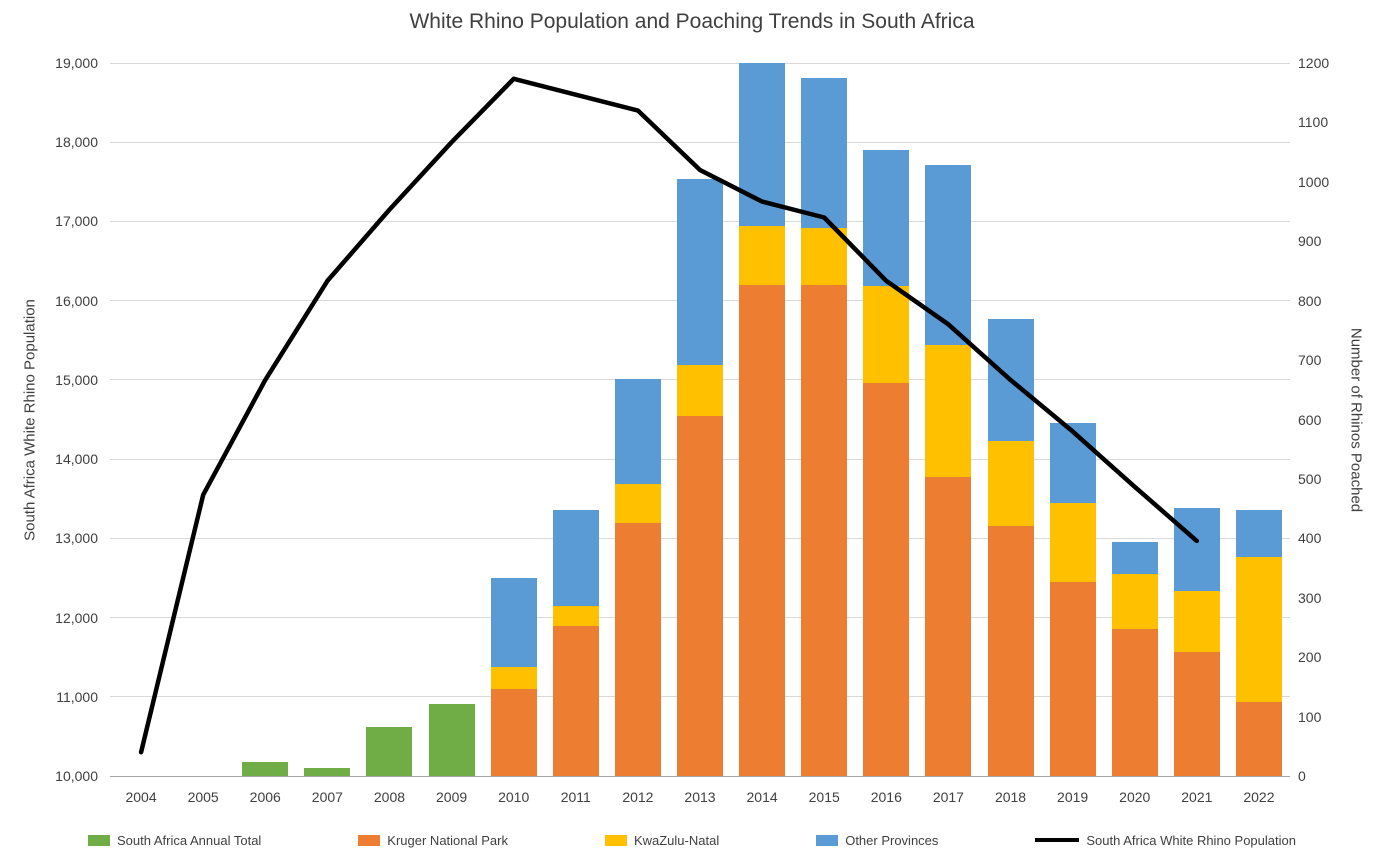 This screenshot has height=866, width=1384. Describe the element at coordinates (76, 63) in the screenshot. I see `left-axis-tick-label: 19,000` at that location.